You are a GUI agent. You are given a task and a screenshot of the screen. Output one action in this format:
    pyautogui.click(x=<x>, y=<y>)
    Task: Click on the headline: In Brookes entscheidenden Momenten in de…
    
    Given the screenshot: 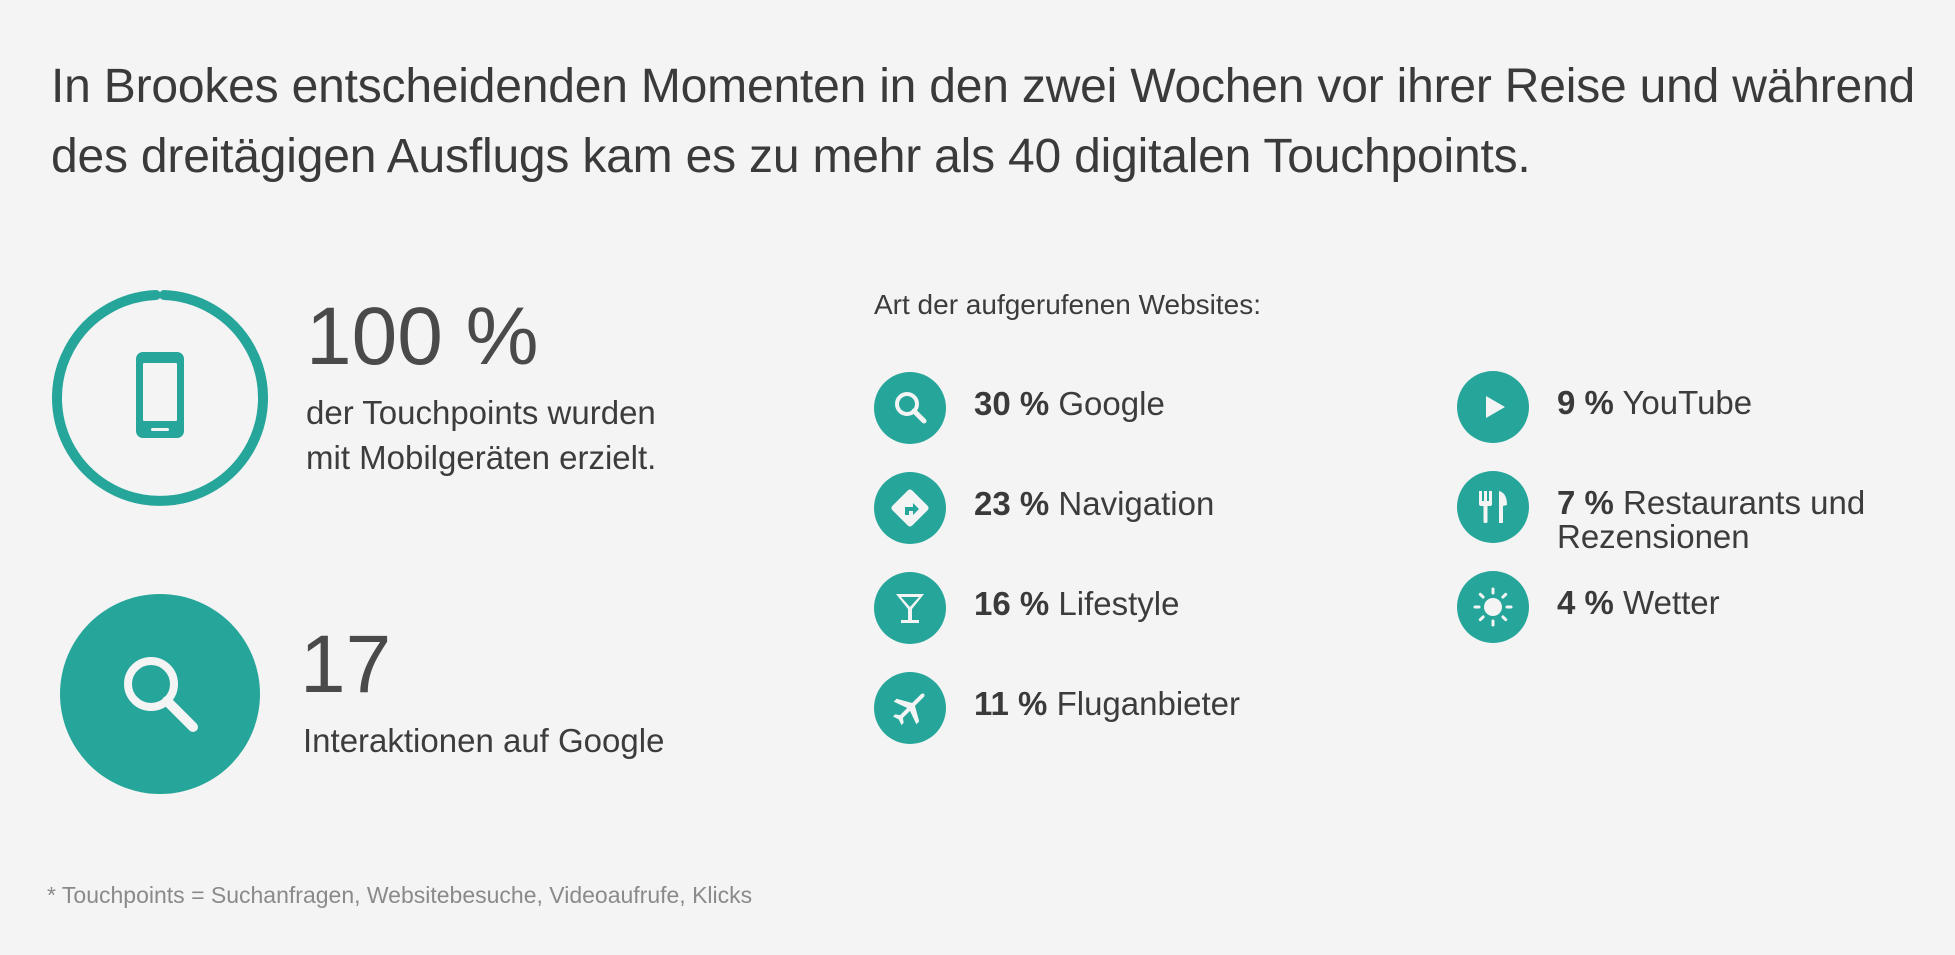 What is the action you would take?
    pyautogui.click(x=983, y=122)
    